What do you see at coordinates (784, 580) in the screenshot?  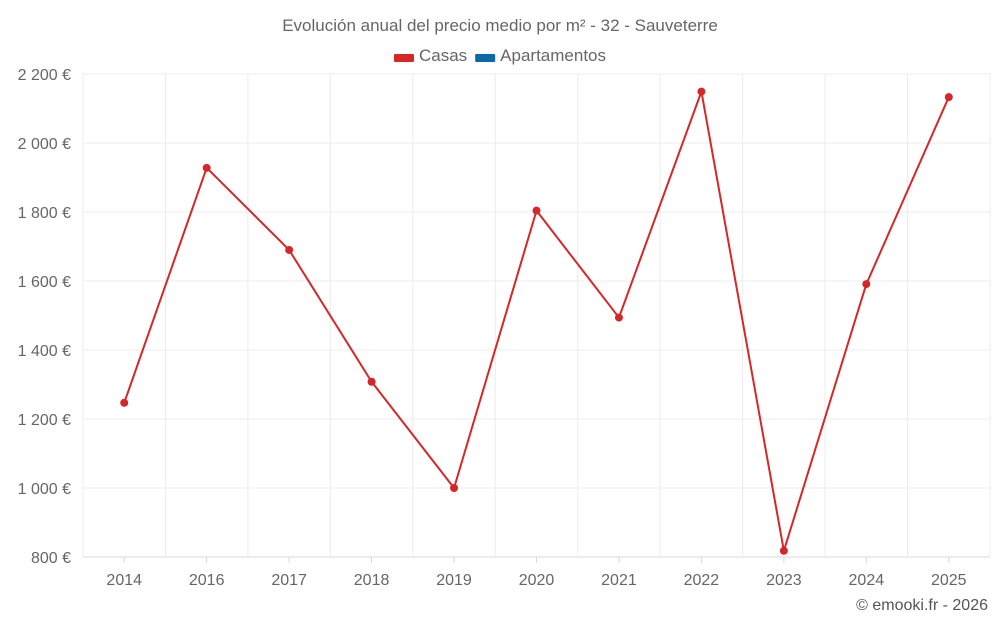 I see `x-tick-label: 2023` at bounding box center [784, 580].